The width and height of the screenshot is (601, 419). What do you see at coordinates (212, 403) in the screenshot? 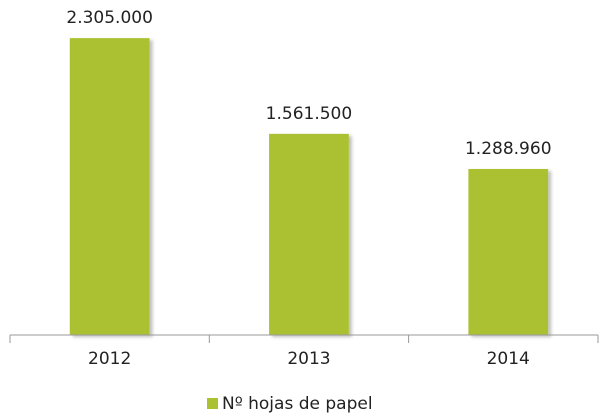
I see `legend-swatch` at bounding box center [212, 403].